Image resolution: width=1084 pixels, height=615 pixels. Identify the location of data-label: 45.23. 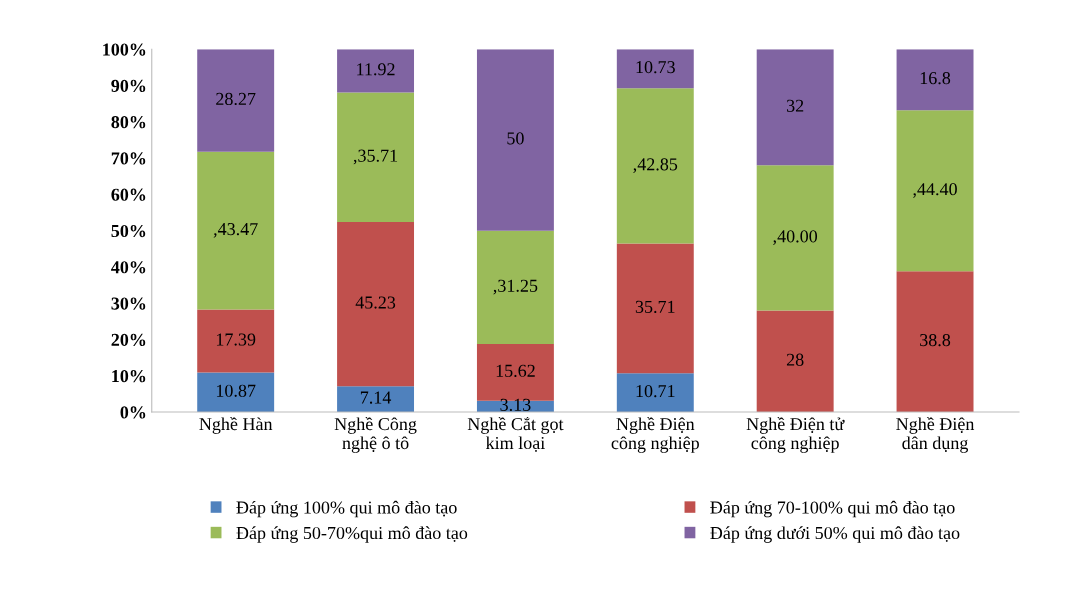
(375, 302).